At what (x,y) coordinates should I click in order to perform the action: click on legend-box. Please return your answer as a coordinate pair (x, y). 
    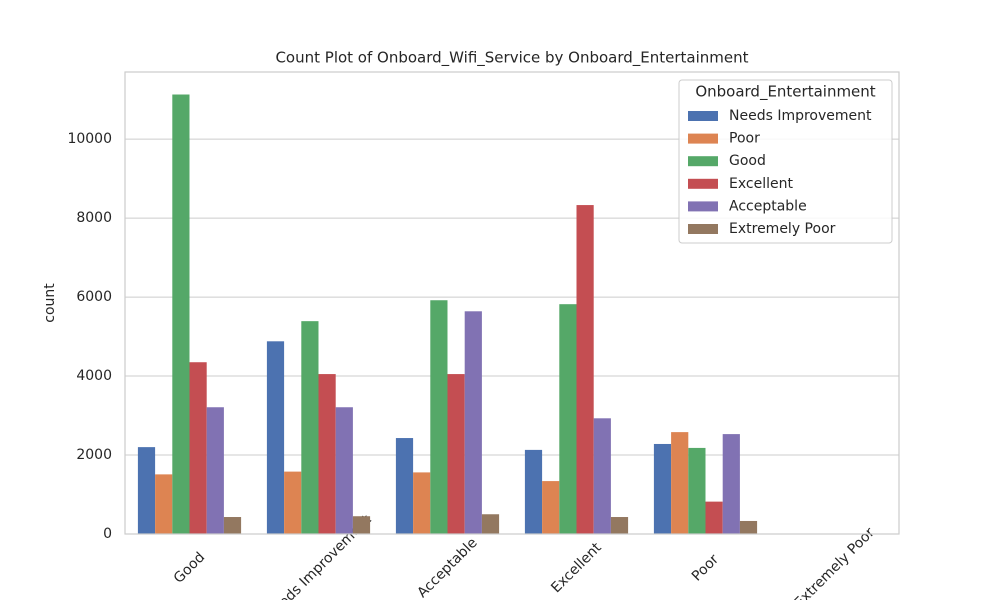
    Looking at the image, I should click on (785, 161).